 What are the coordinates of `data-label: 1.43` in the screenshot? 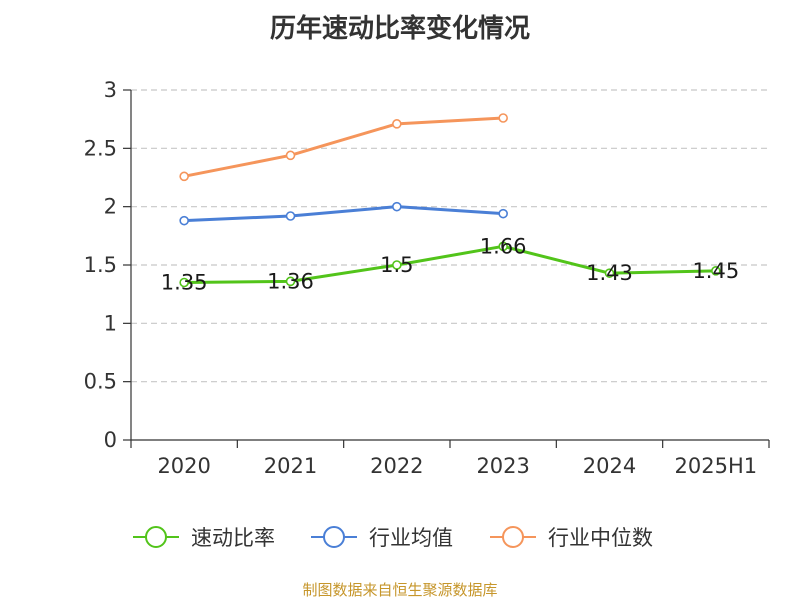 It's located at (609, 273).